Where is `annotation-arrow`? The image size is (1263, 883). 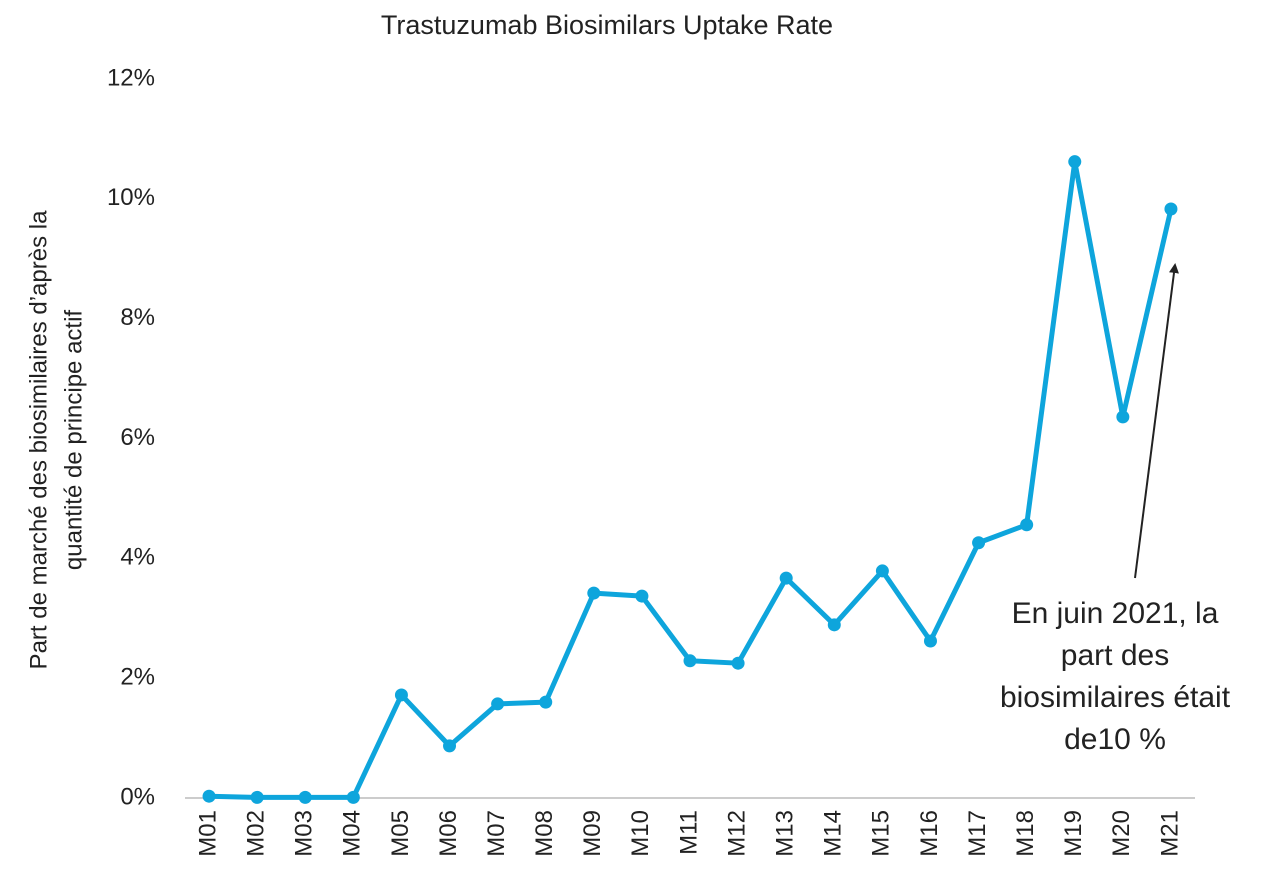
annotation-arrow is located at coordinates (1156, 421).